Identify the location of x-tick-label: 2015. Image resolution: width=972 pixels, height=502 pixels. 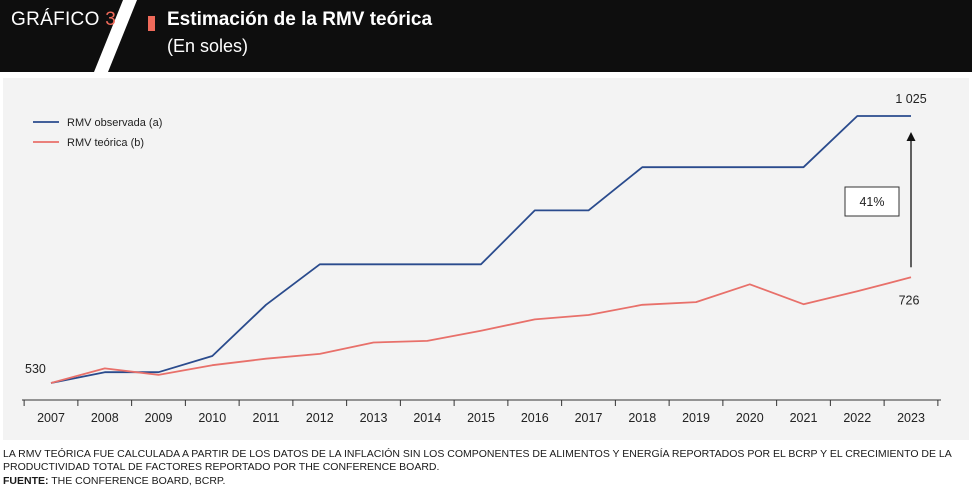
(481, 418).